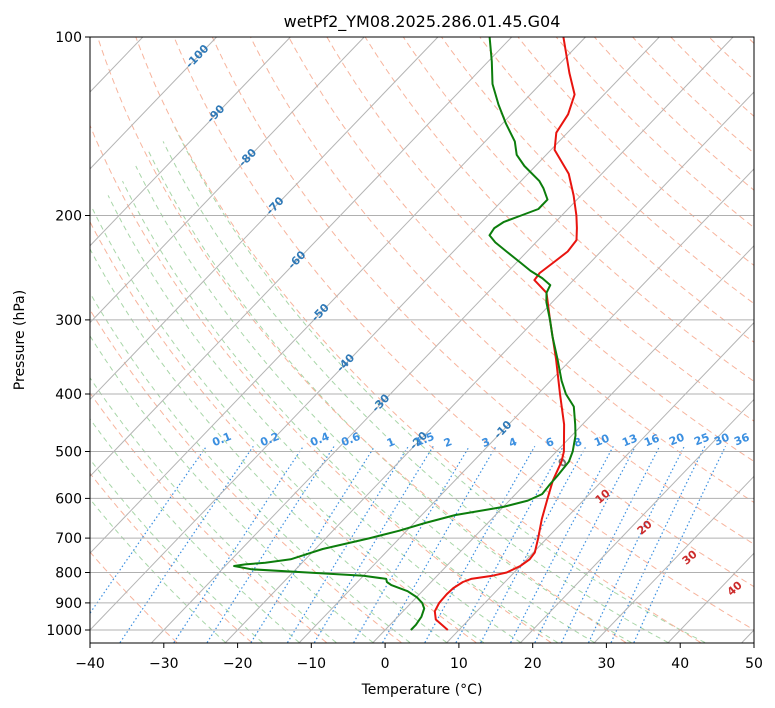 The image size is (775, 708). Describe the element at coordinates (651, 441) in the screenshot. I see `mixing-ratio-label: 16` at that location.